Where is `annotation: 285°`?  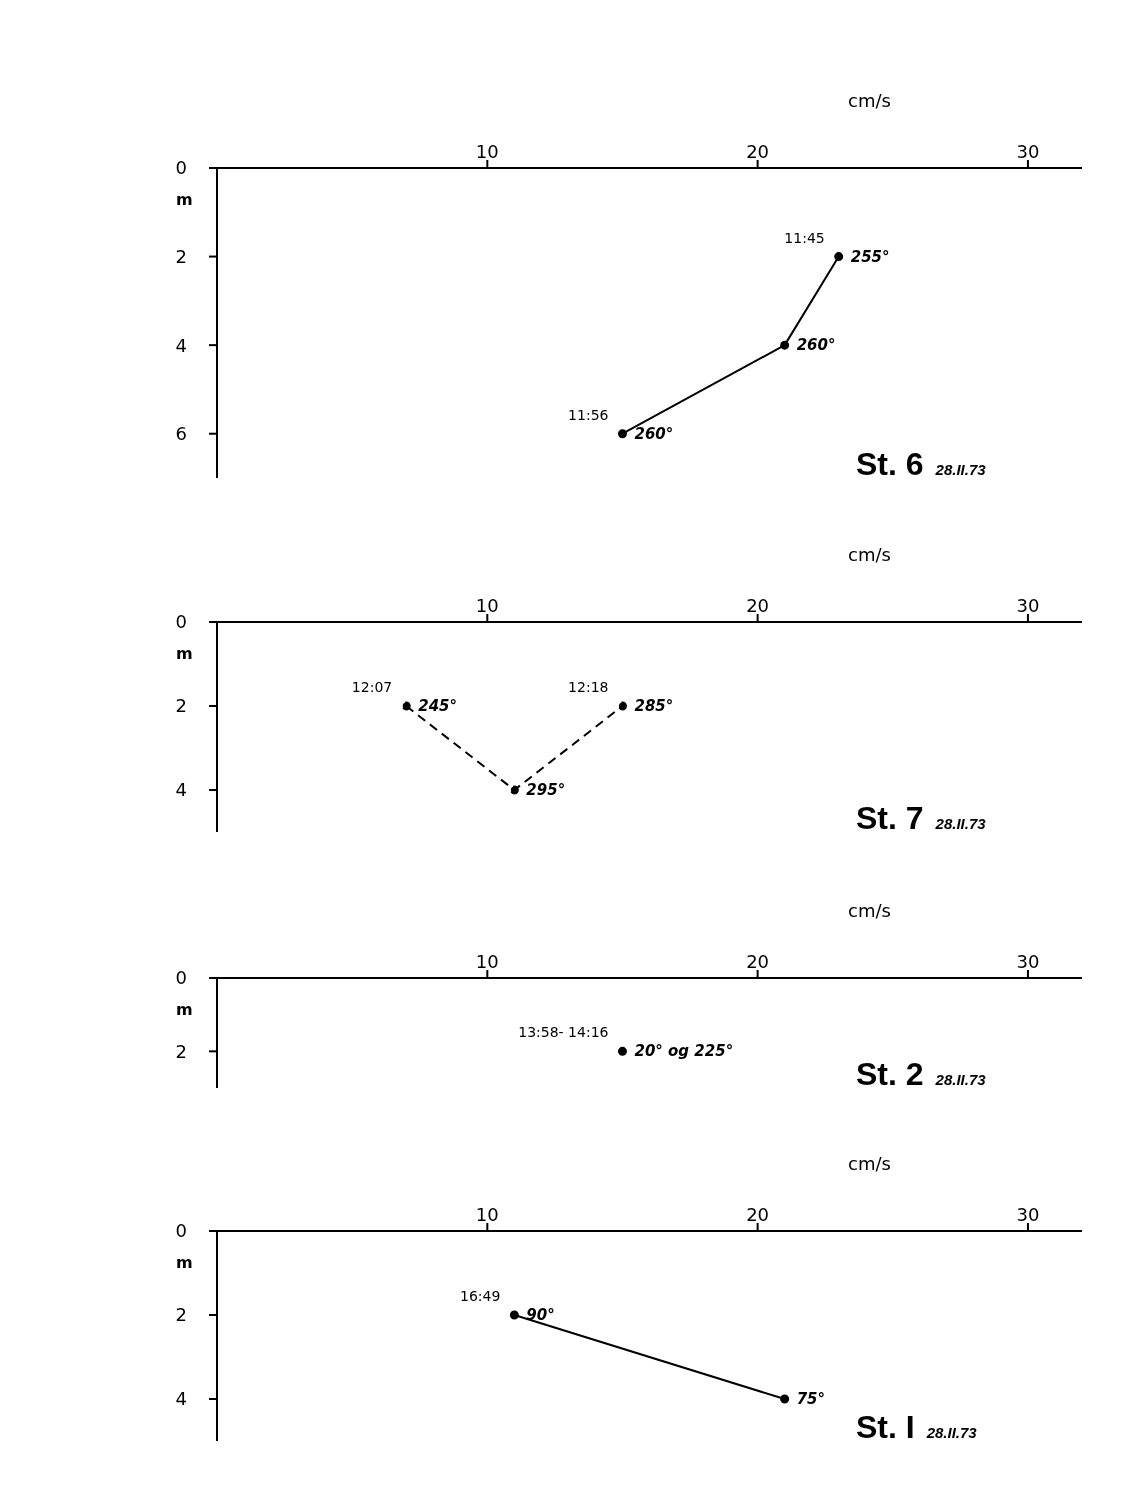 annotation: 285° is located at coordinates (654, 706).